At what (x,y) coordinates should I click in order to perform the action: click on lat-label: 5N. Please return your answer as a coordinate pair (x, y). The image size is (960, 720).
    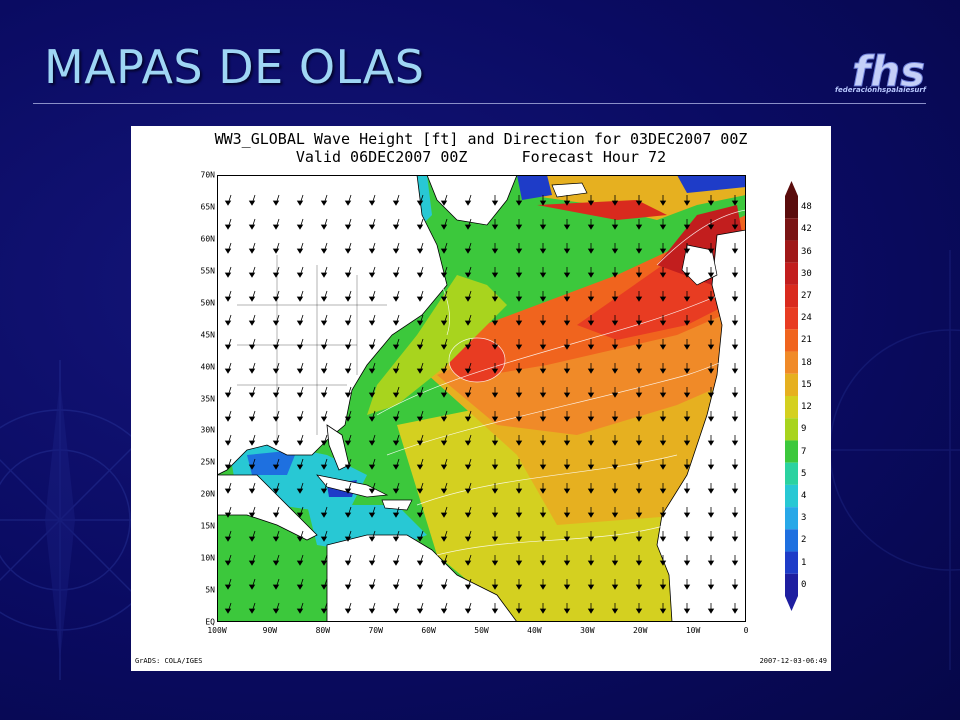
    Looking at the image, I should click on (210, 590).